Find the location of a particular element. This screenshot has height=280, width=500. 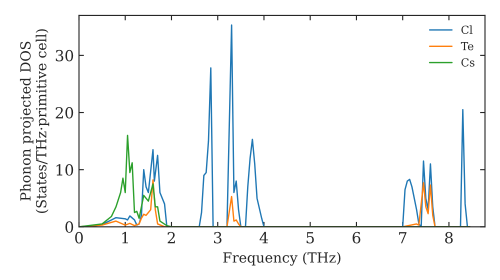

x-tick-label: 6 is located at coordinates (356, 238).